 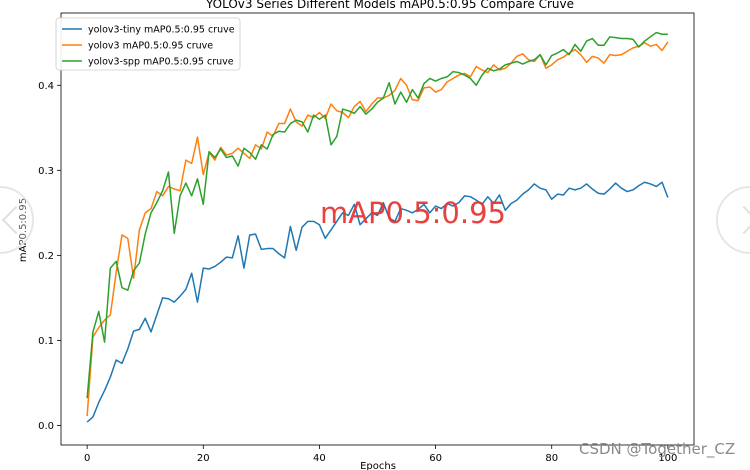 What do you see at coordinates (87, 458) in the screenshot?
I see `x-tick-label: 0` at bounding box center [87, 458].